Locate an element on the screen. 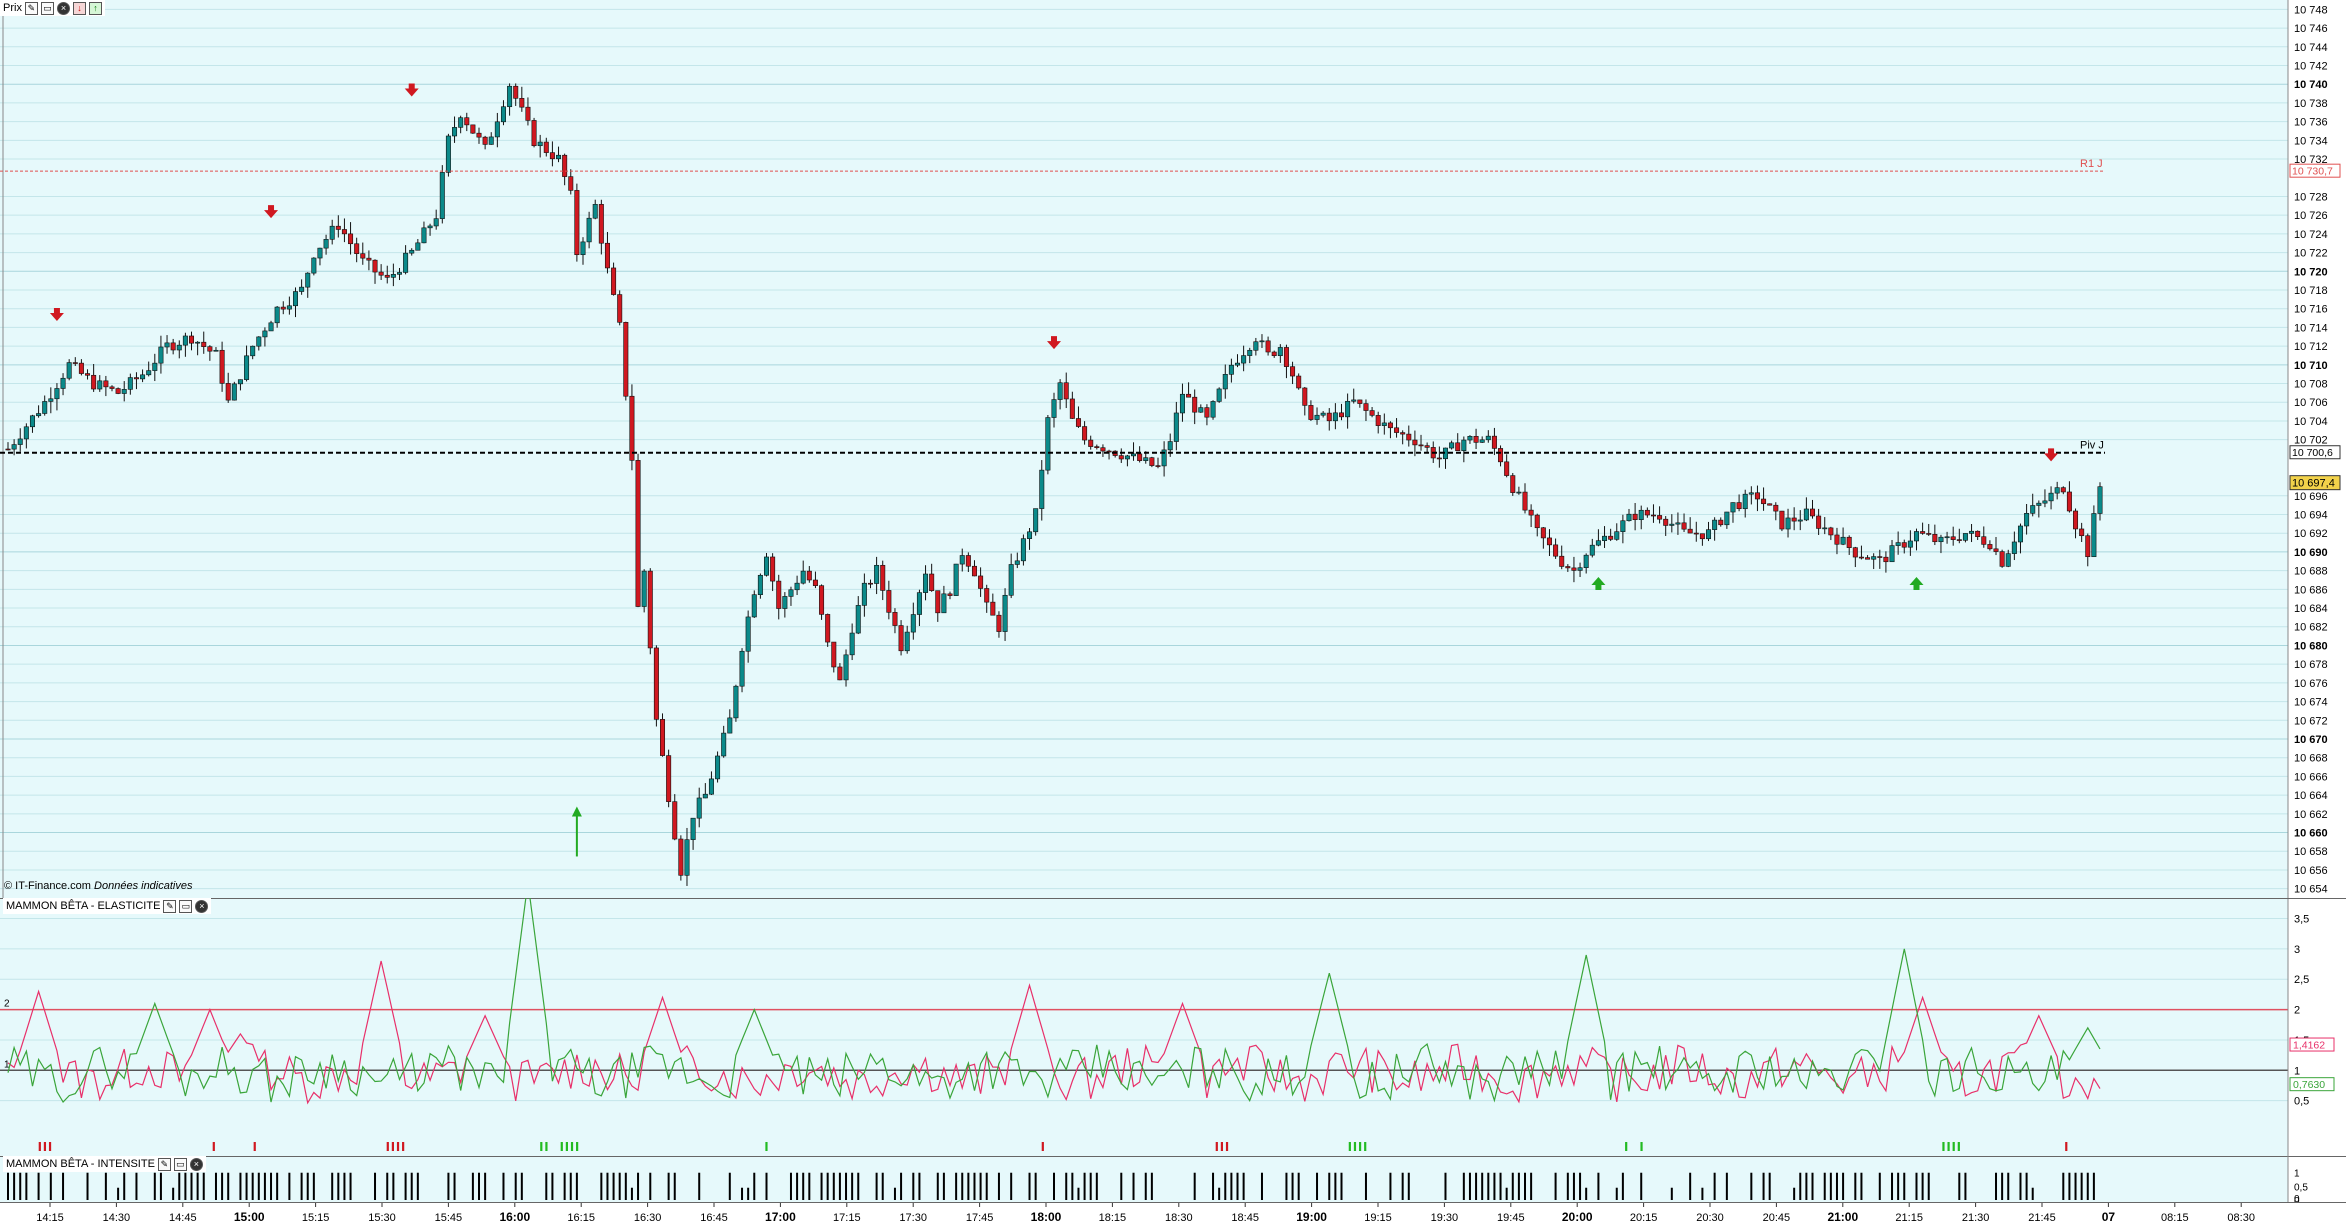 The width and height of the screenshot is (2346, 1230). sell-arrow-icon: ↓ is located at coordinates (79, 8).